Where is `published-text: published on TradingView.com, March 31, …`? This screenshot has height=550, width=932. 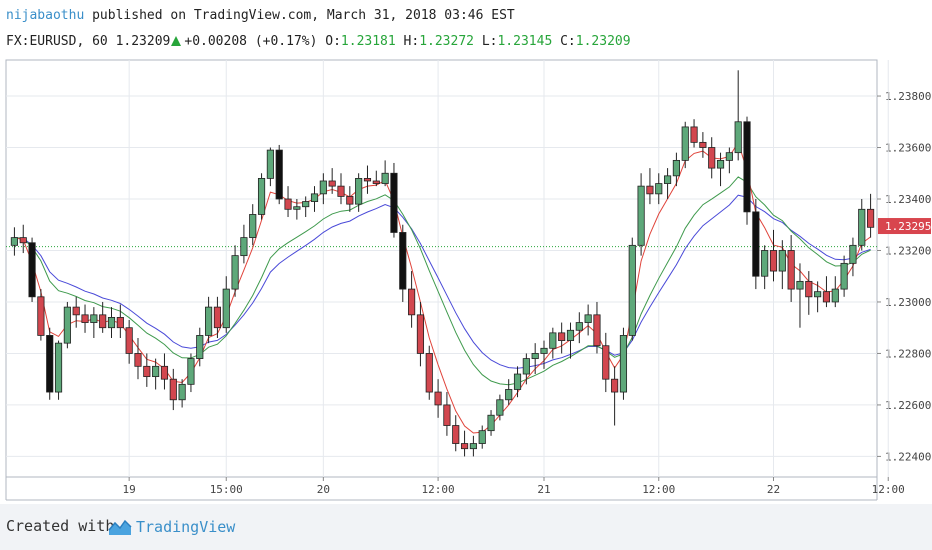 published-text: published on TradingView.com, March 31, … is located at coordinates (299, 15).